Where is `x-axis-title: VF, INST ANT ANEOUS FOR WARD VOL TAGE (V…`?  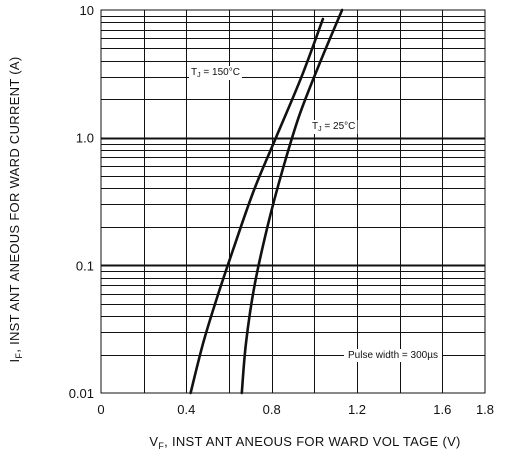
x-axis-title: VF, INST ANT ANEOUS FOR WARD VOL TAGE (V… is located at coordinates (304, 442).